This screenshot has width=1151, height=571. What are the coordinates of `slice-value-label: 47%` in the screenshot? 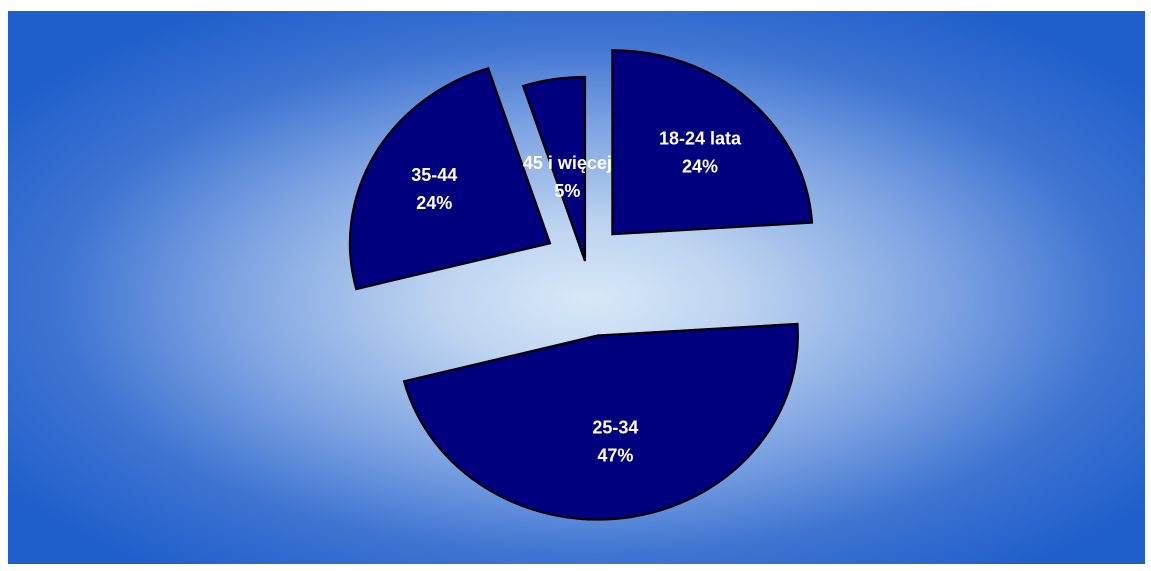 It's located at (615, 455).